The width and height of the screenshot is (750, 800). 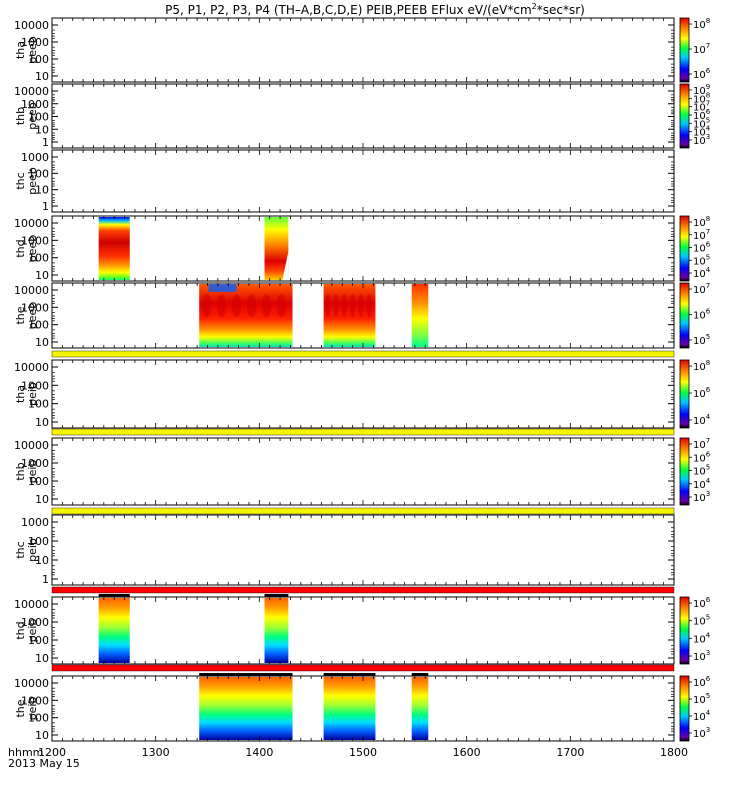 I want to click on status-bar-yellow, so click(x=363, y=354).